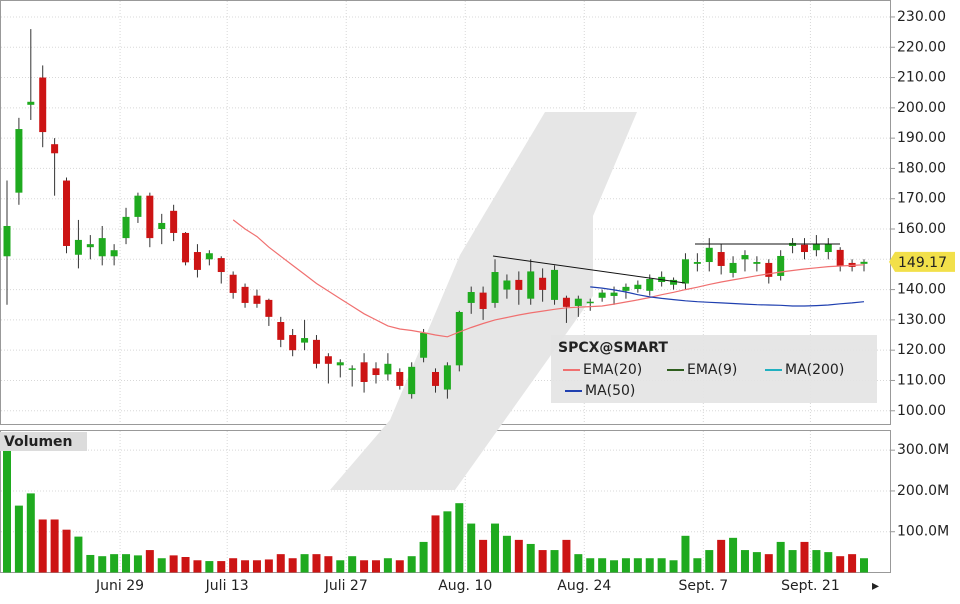  What do you see at coordinates (612, 370) in the screenshot?
I see `legend-label: EMA(20)` at bounding box center [612, 370].